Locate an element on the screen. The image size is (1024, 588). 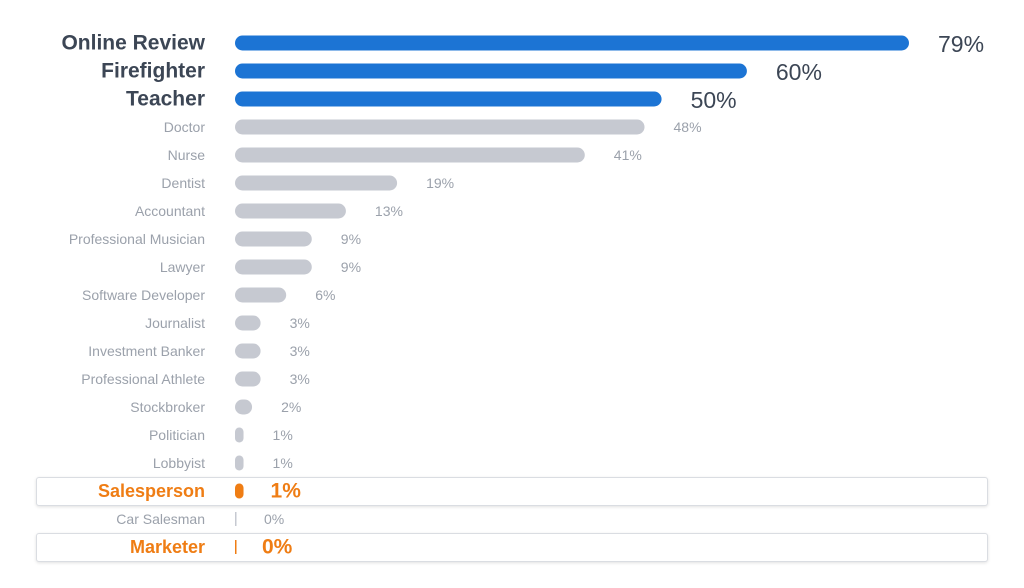
value-label-accountant: 13% is located at coordinates (389, 211).